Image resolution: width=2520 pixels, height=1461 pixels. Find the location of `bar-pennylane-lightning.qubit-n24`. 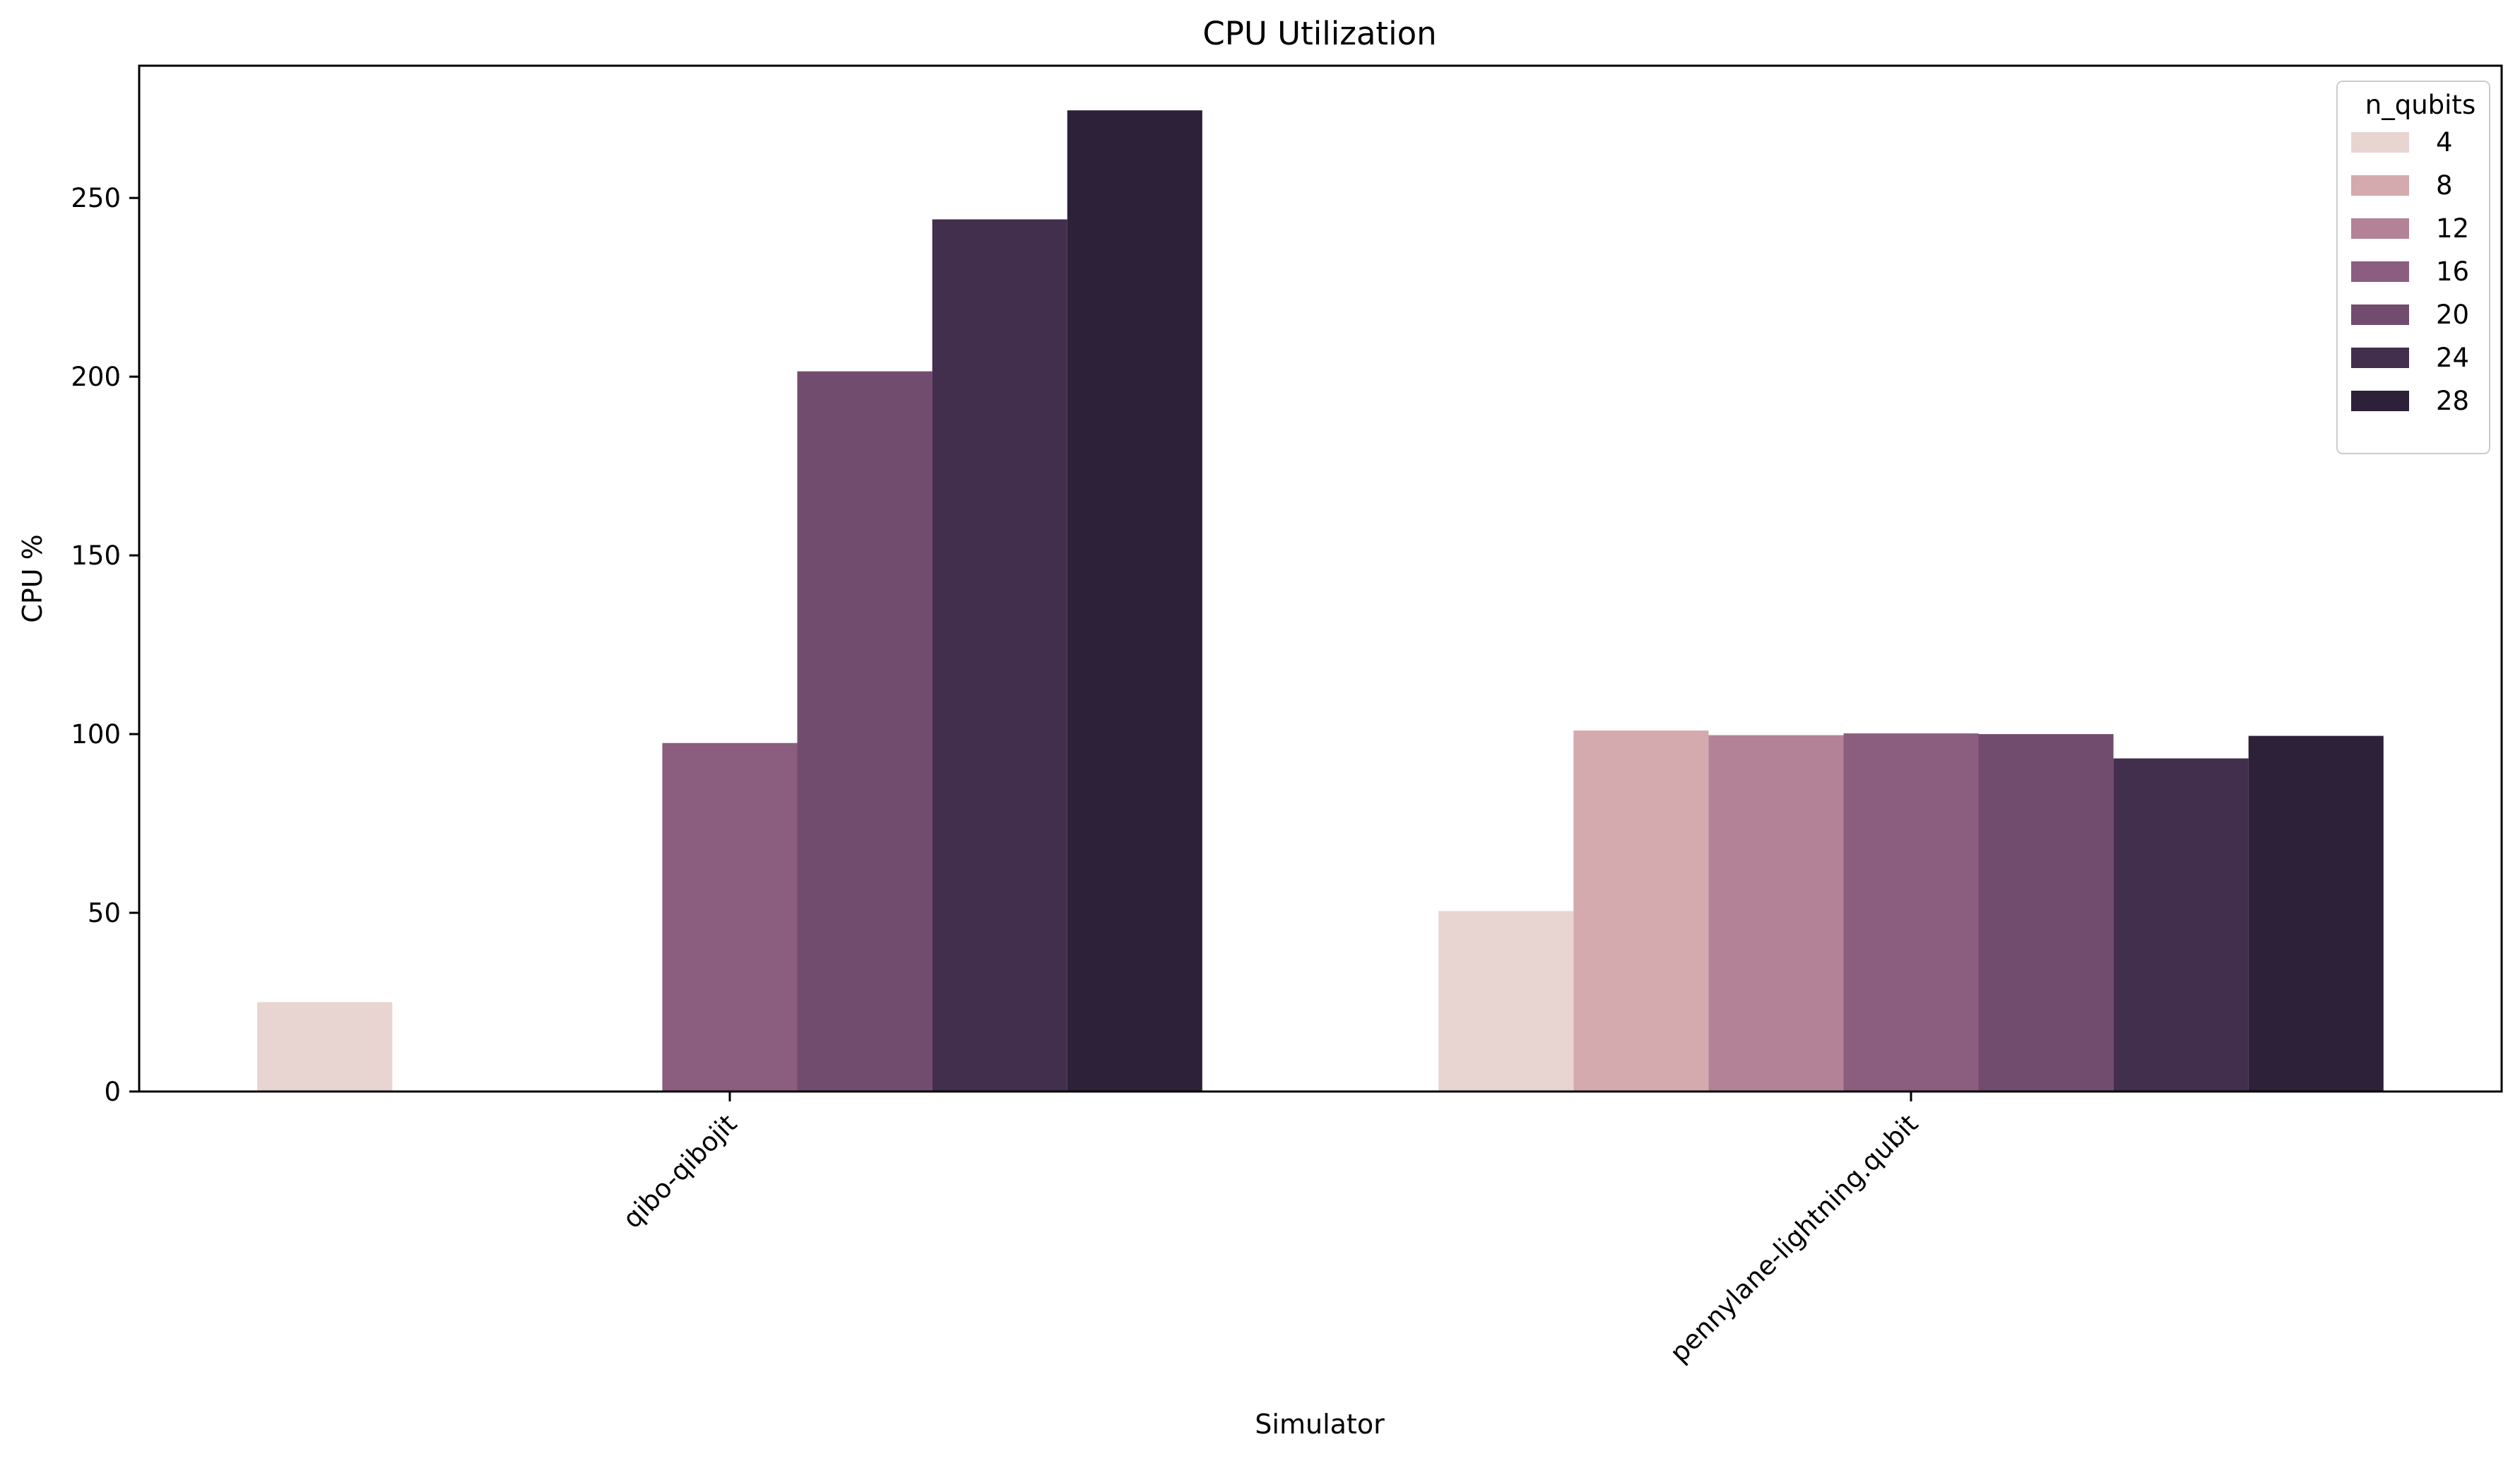

bar-pennylane-lightning.qubit-n24 is located at coordinates (2181, 925).